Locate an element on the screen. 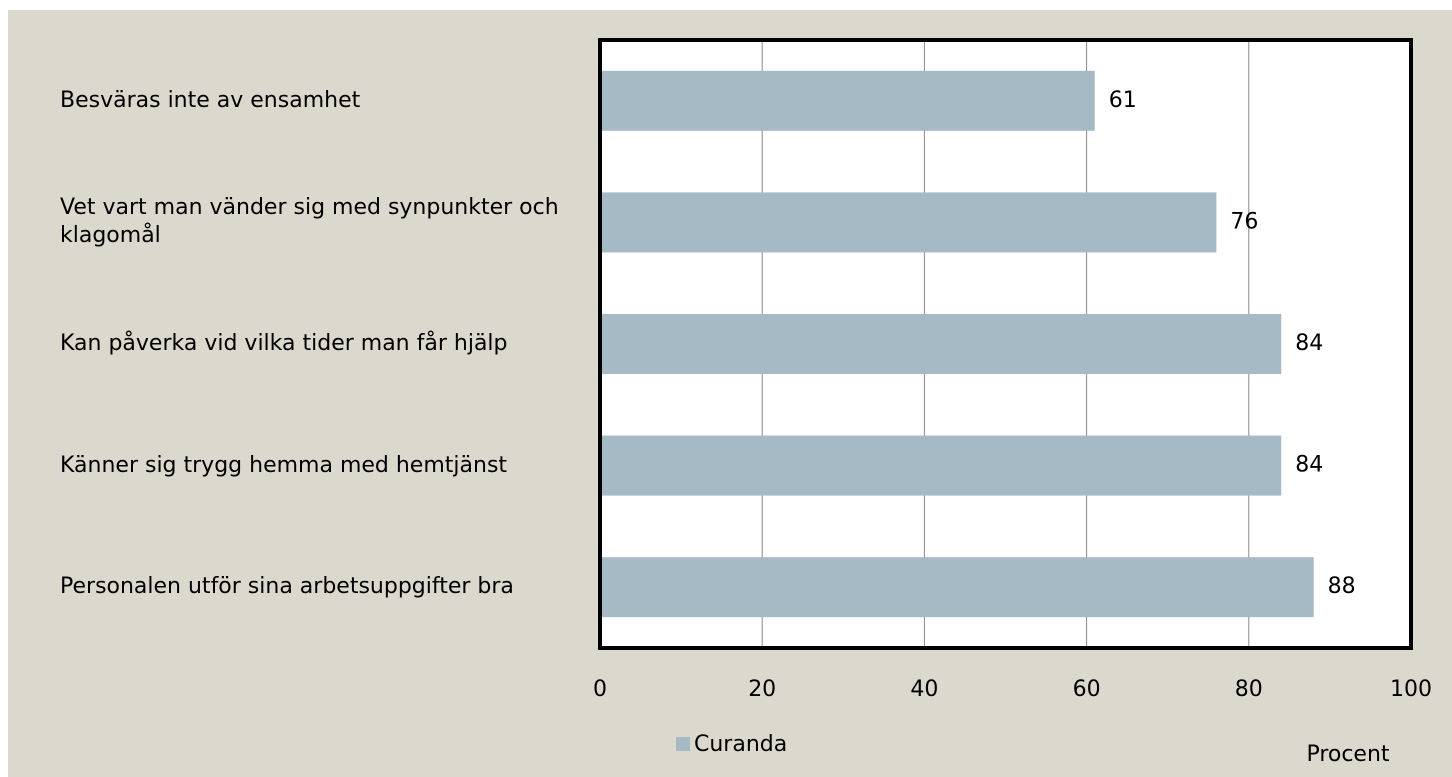  x-tick-label: 0 is located at coordinates (600, 689).